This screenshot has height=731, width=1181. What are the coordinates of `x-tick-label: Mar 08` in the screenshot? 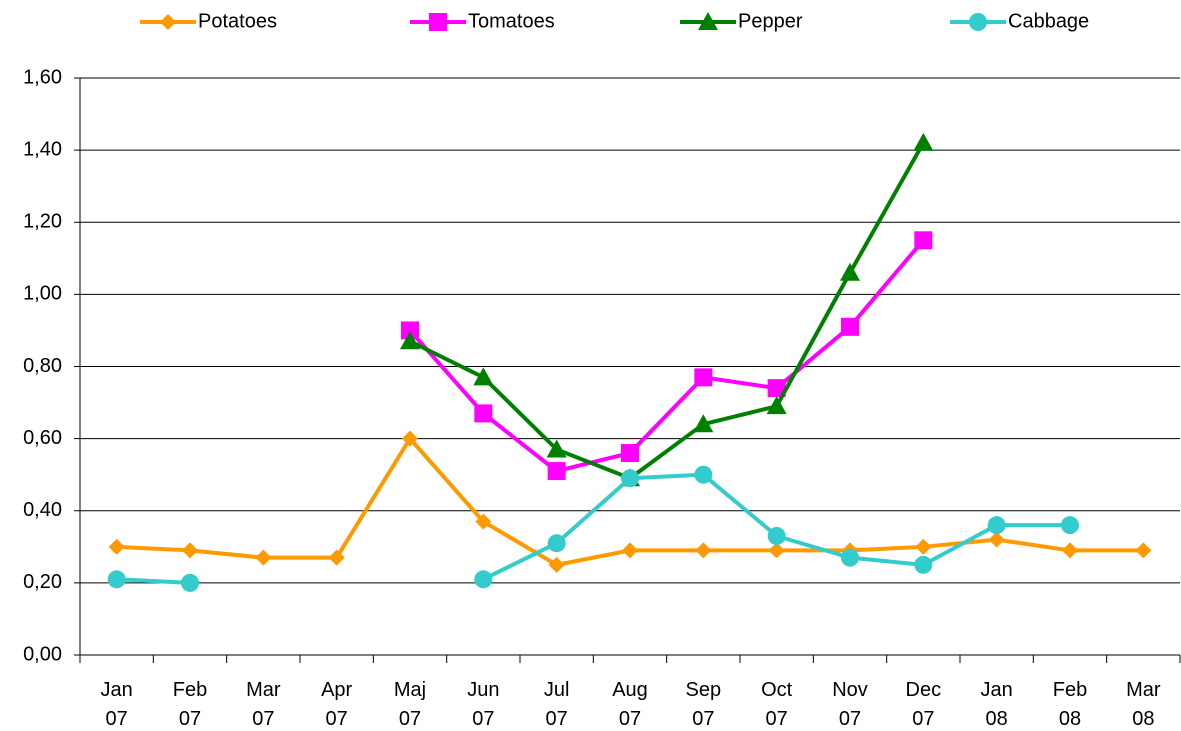 It's located at (1143, 704).